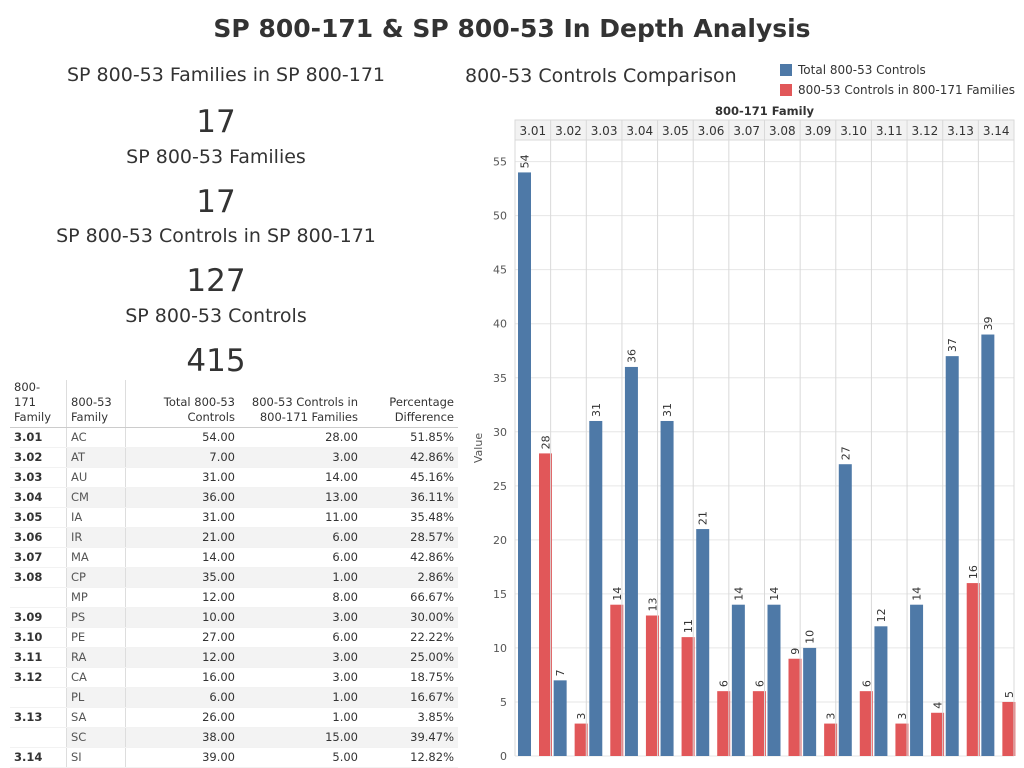  Describe the element at coordinates (906, 90) in the screenshot. I see `legend-label-in171: 800-53 Controls in 800-171 Families` at that location.